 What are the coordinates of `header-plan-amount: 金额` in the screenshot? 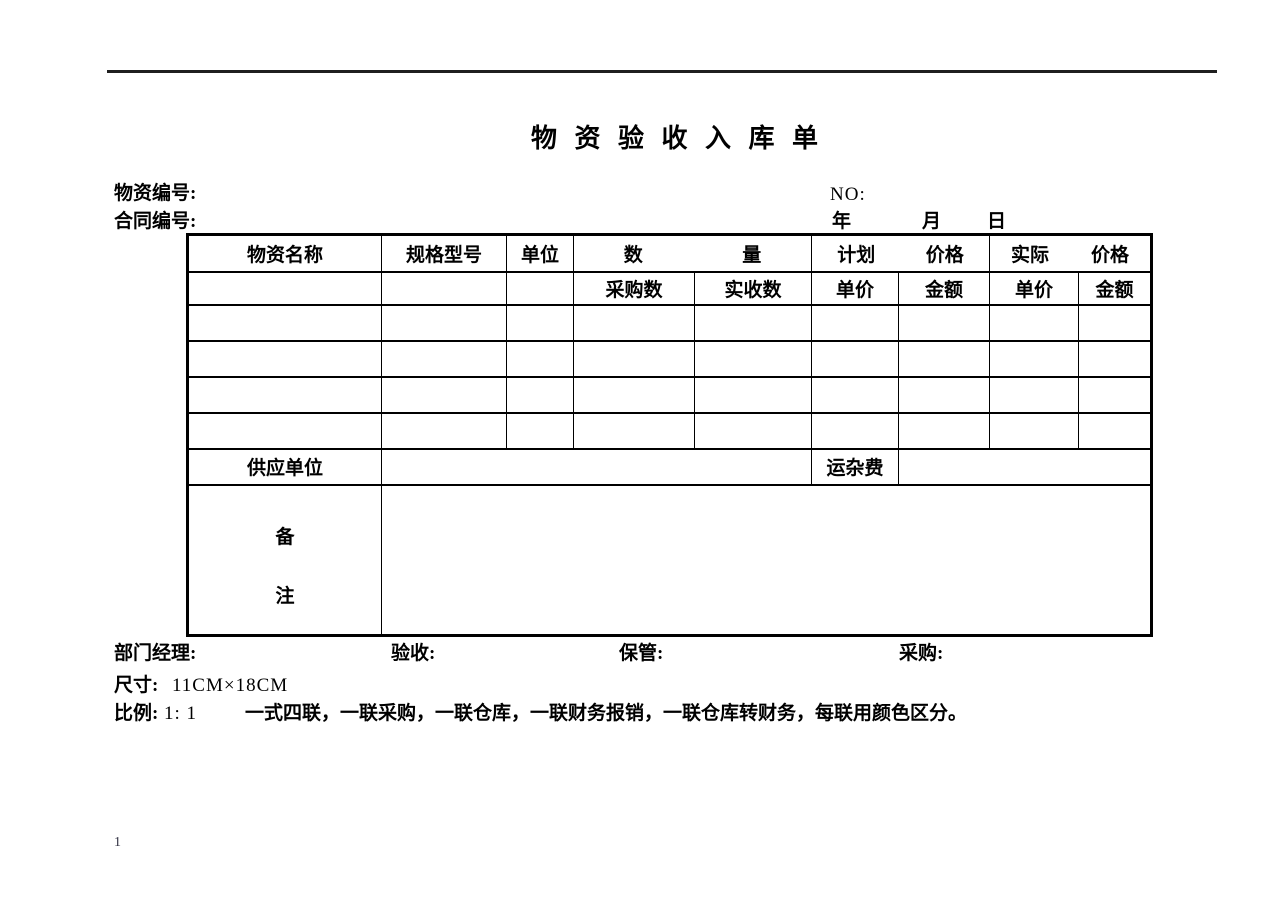 It's located at (944, 288).